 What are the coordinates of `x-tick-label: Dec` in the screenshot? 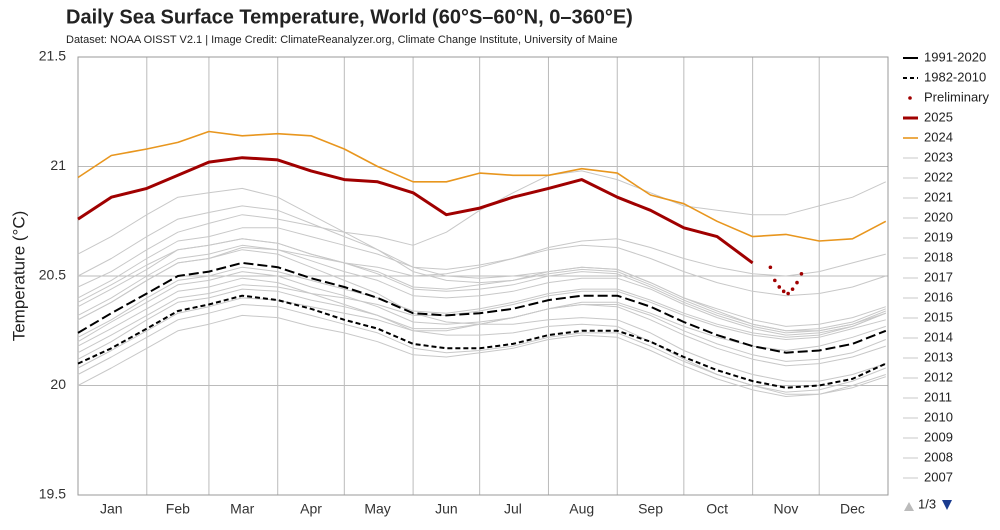 It's located at (852, 509).